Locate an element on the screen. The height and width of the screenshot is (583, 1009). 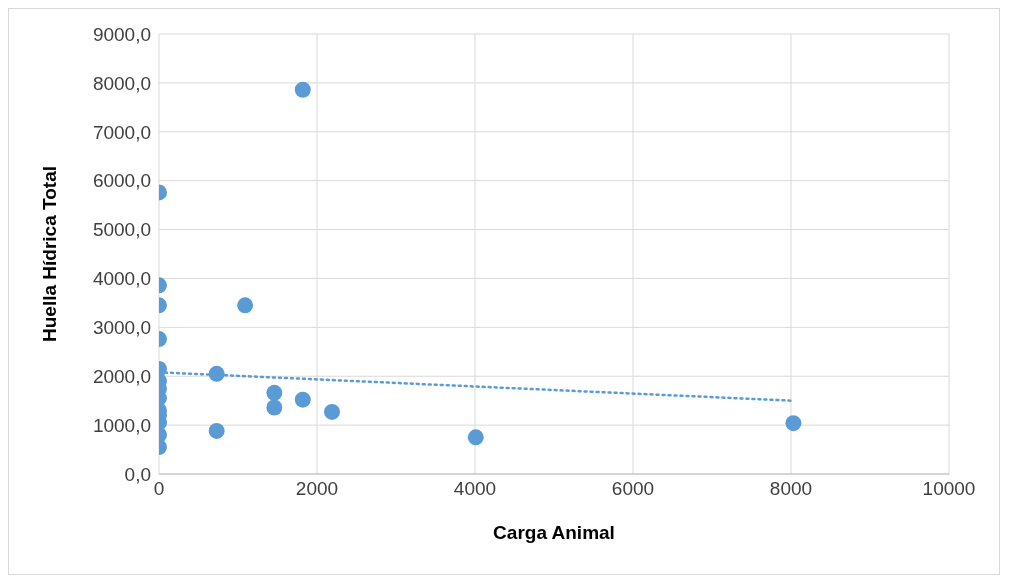
x-tick-label: 8000 is located at coordinates (791, 489).